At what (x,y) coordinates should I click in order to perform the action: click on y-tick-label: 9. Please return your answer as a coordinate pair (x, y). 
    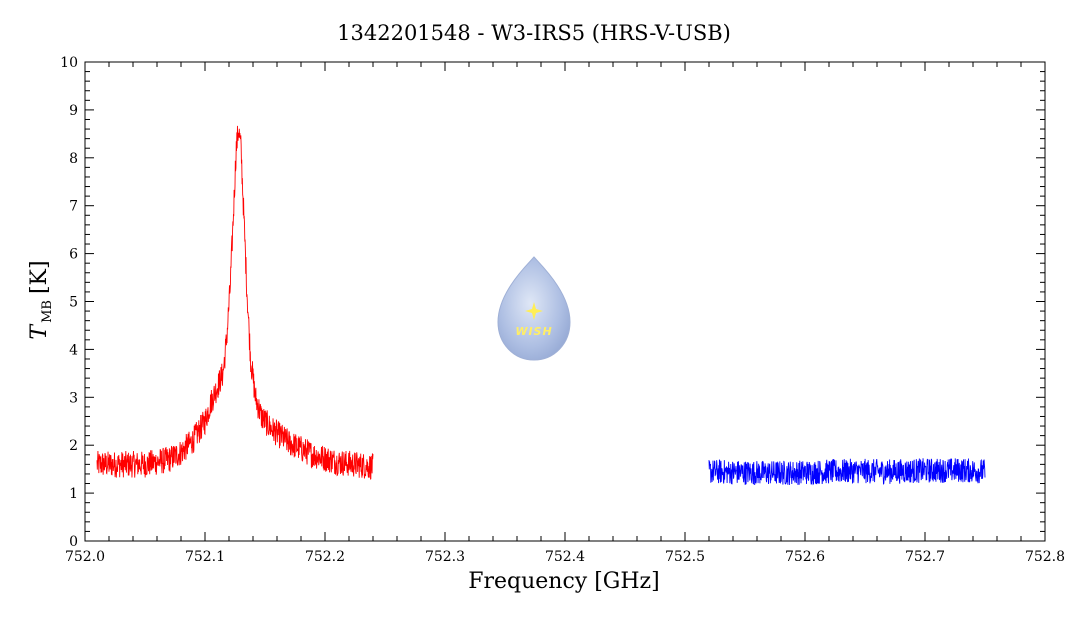
    Looking at the image, I should click on (73, 111).